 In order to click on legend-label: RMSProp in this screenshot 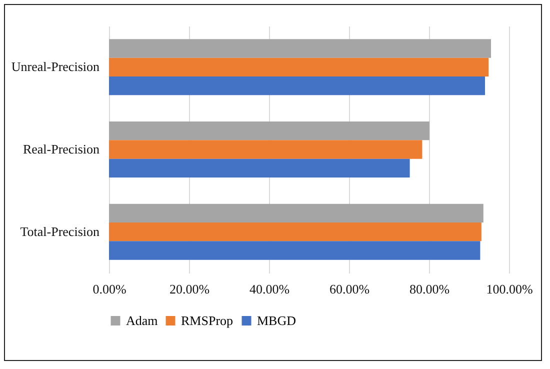, I will do `click(207, 320)`.